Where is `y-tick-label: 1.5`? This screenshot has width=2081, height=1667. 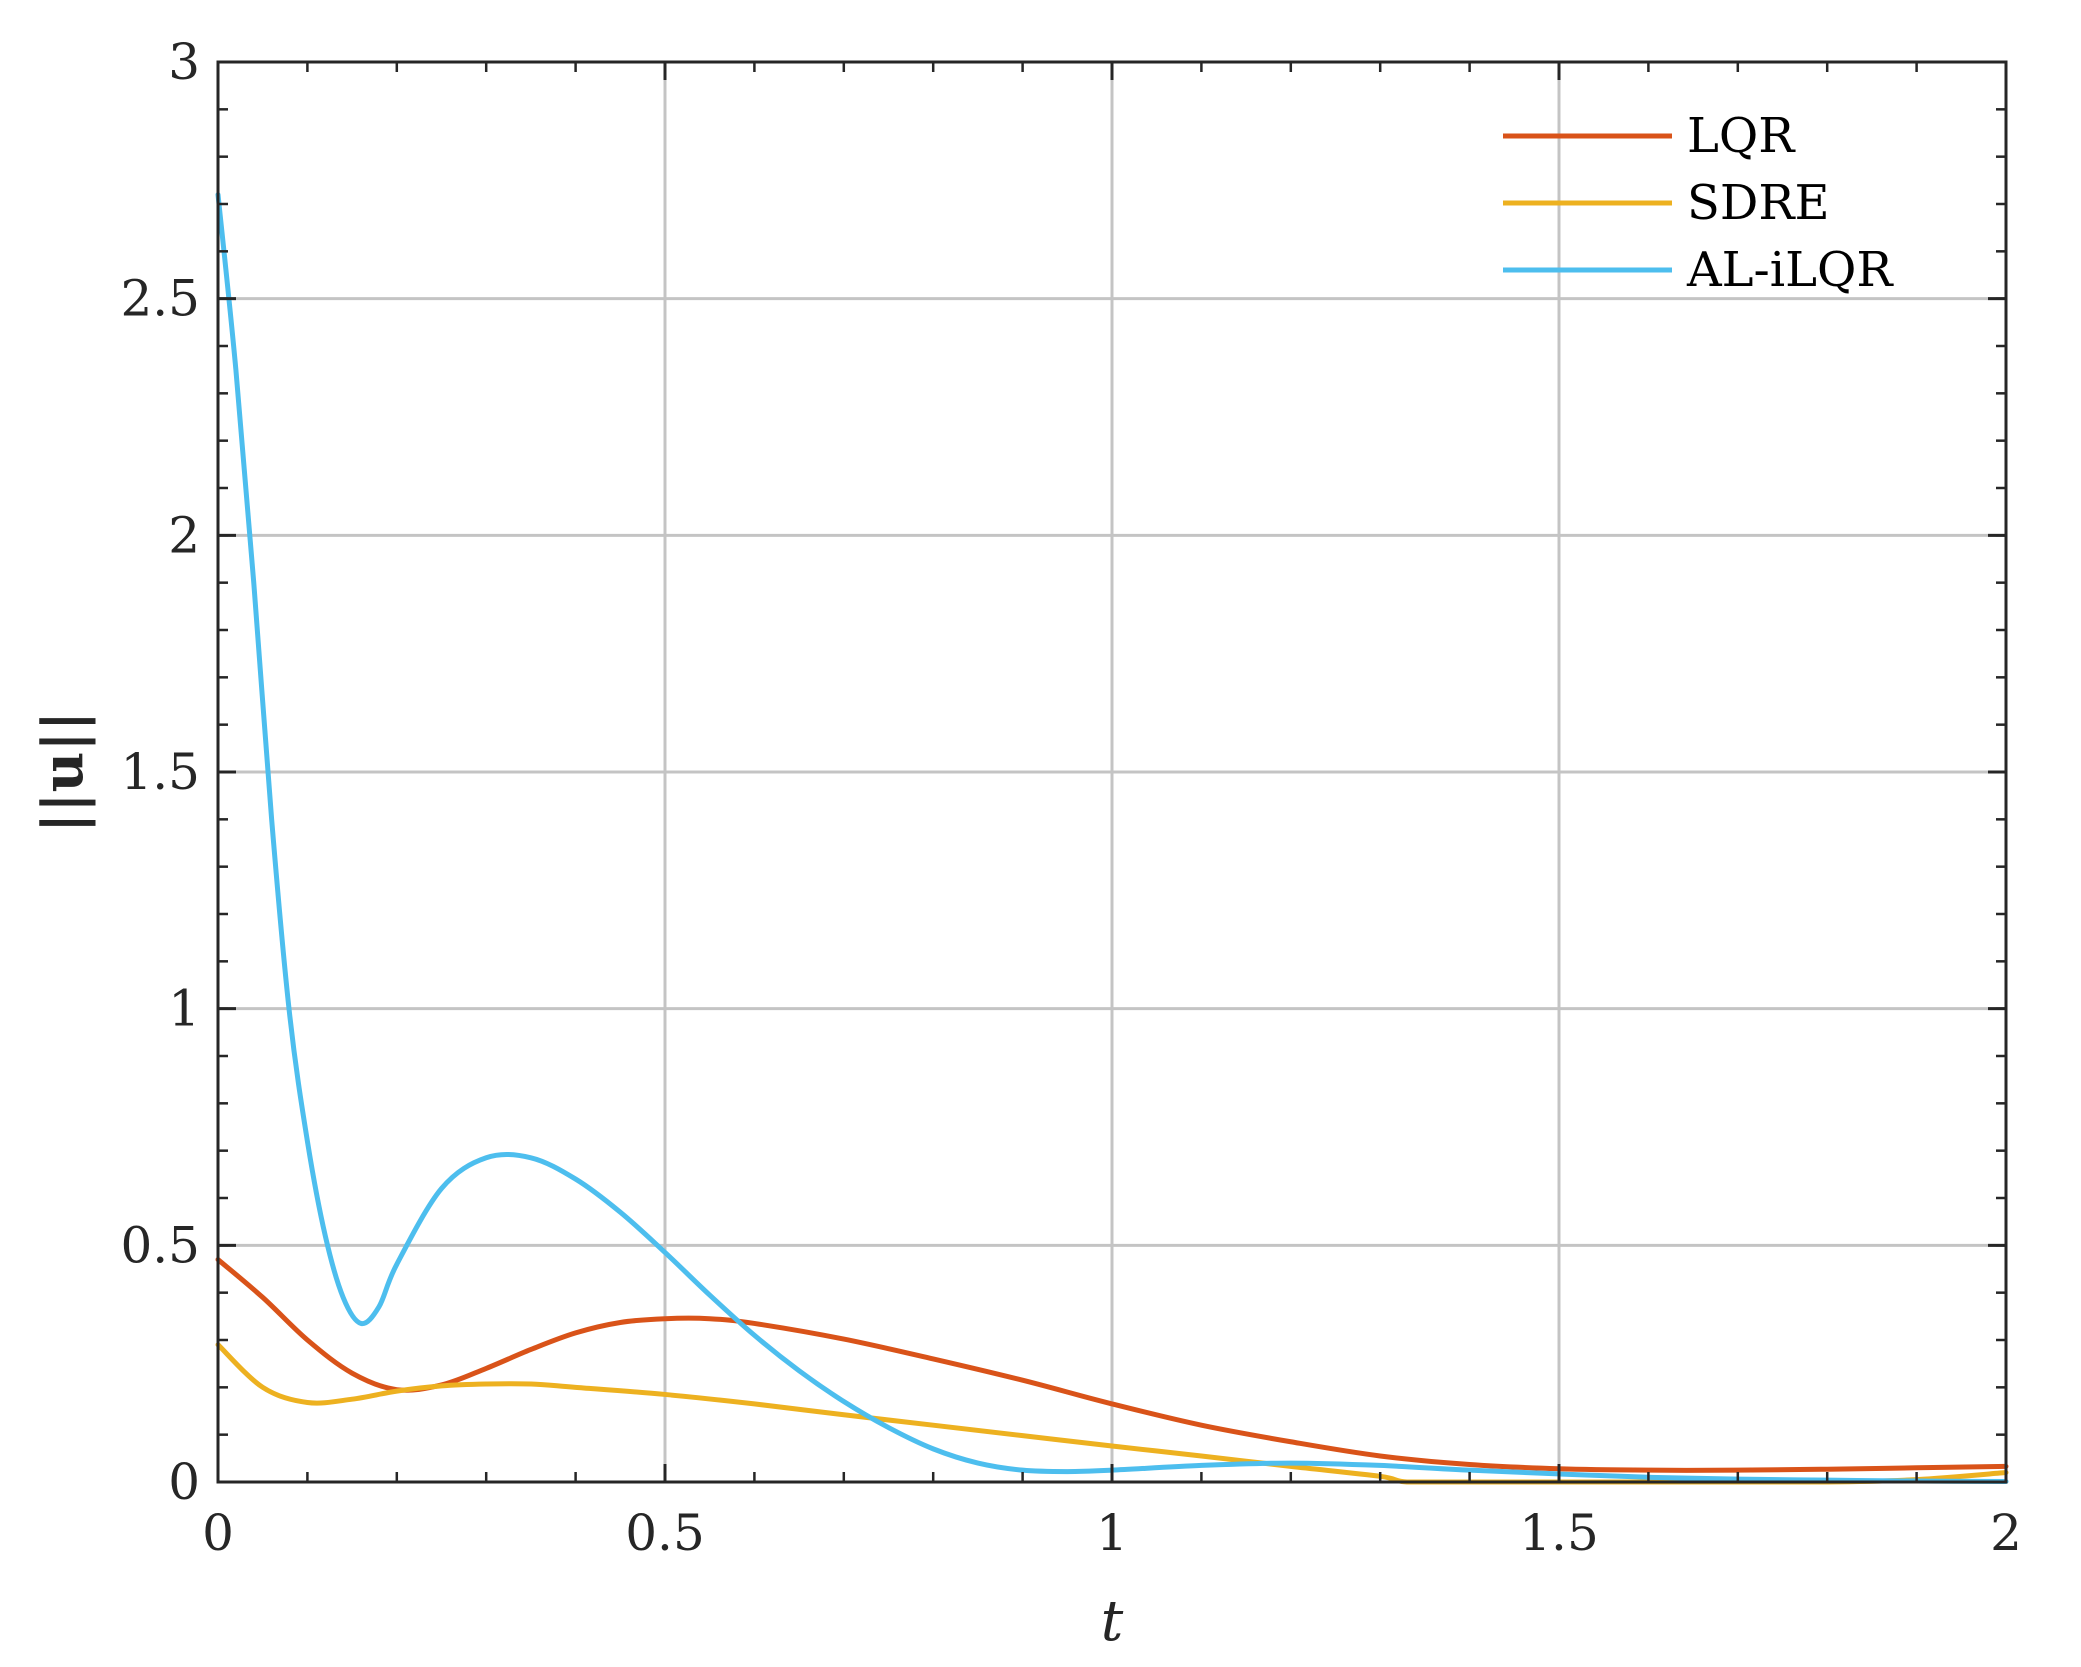 y-tick-label: 1.5 is located at coordinates (160, 772).